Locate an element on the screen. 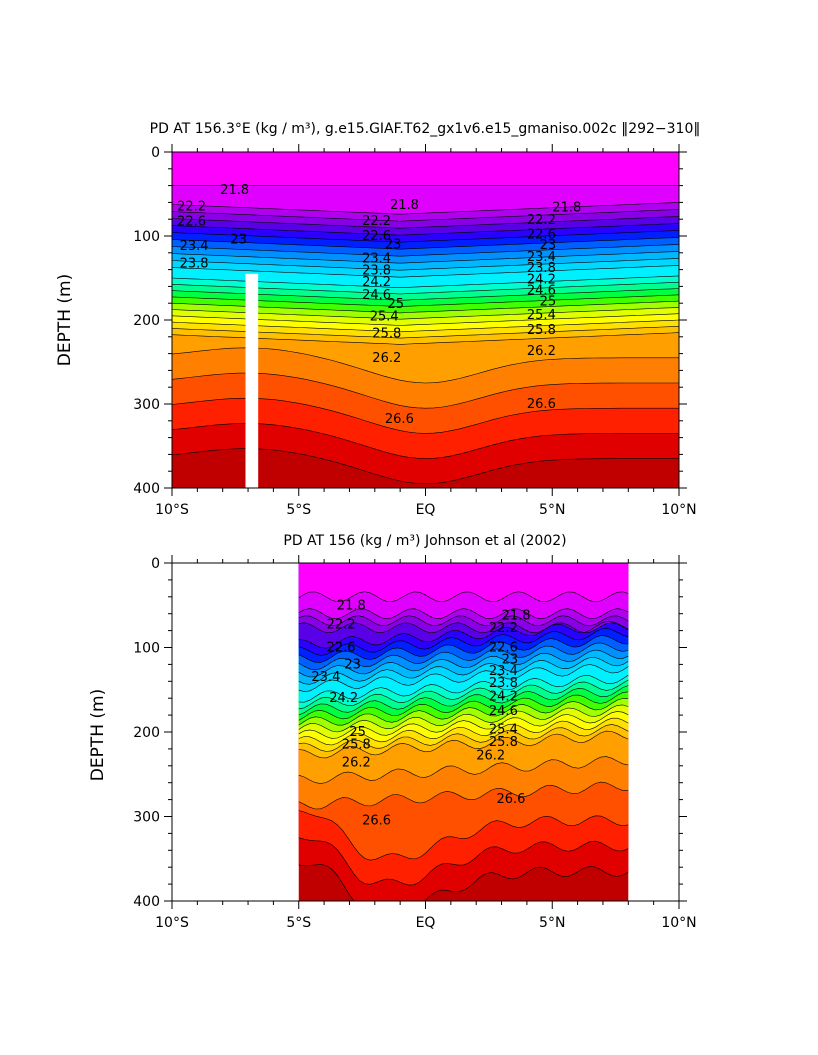  contour-band is located at coordinates (463, 582).